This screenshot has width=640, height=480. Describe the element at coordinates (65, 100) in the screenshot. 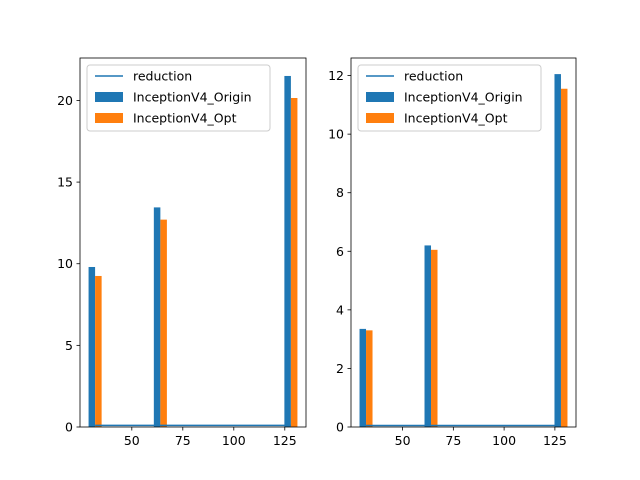

I see `y-tick-label: 20` at that location.